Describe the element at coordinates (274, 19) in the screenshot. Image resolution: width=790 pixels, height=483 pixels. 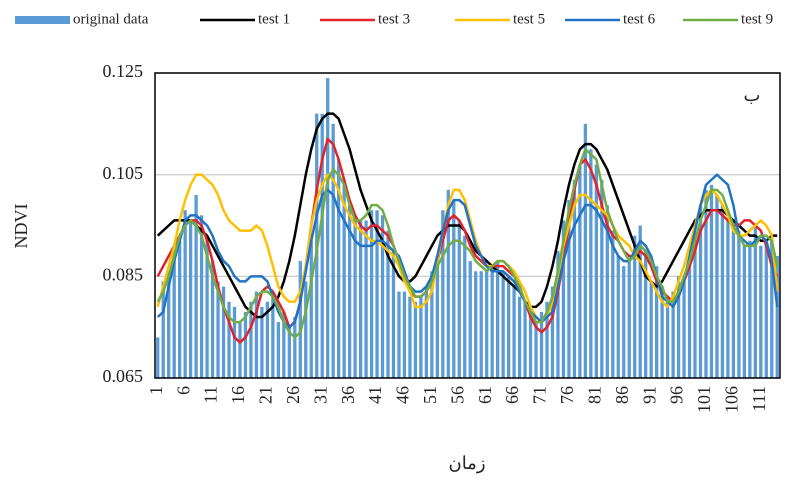
I see `legend-label: test 1` at that location.